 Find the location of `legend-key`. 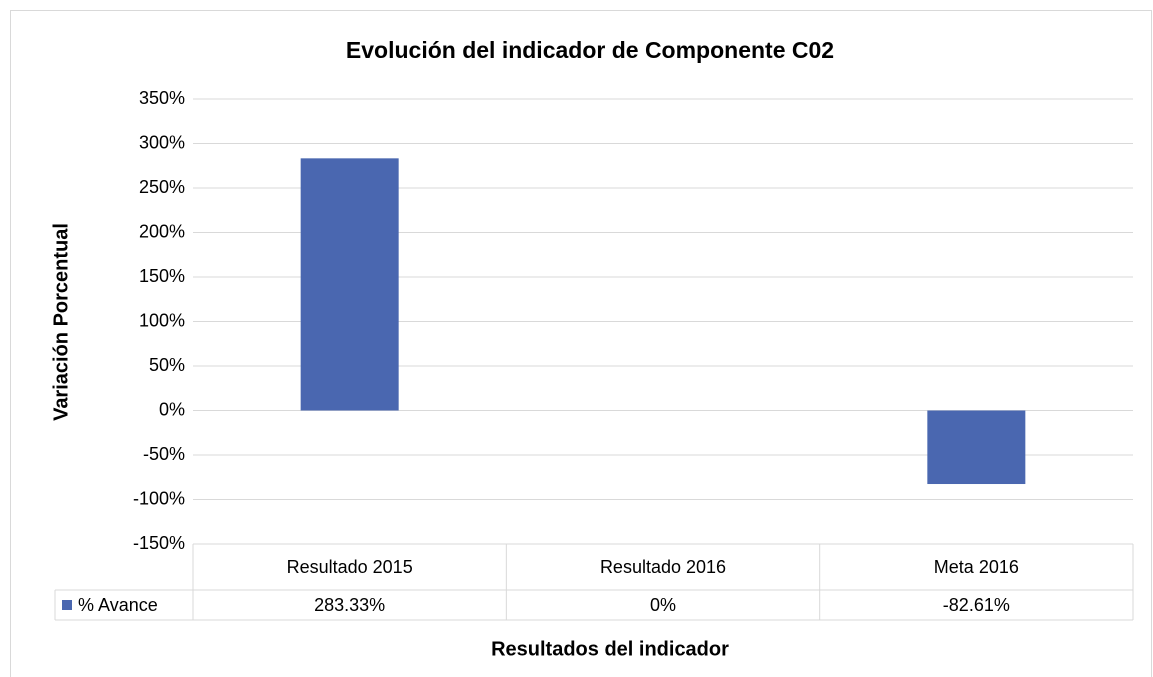

legend-key is located at coordinates (67, 605).